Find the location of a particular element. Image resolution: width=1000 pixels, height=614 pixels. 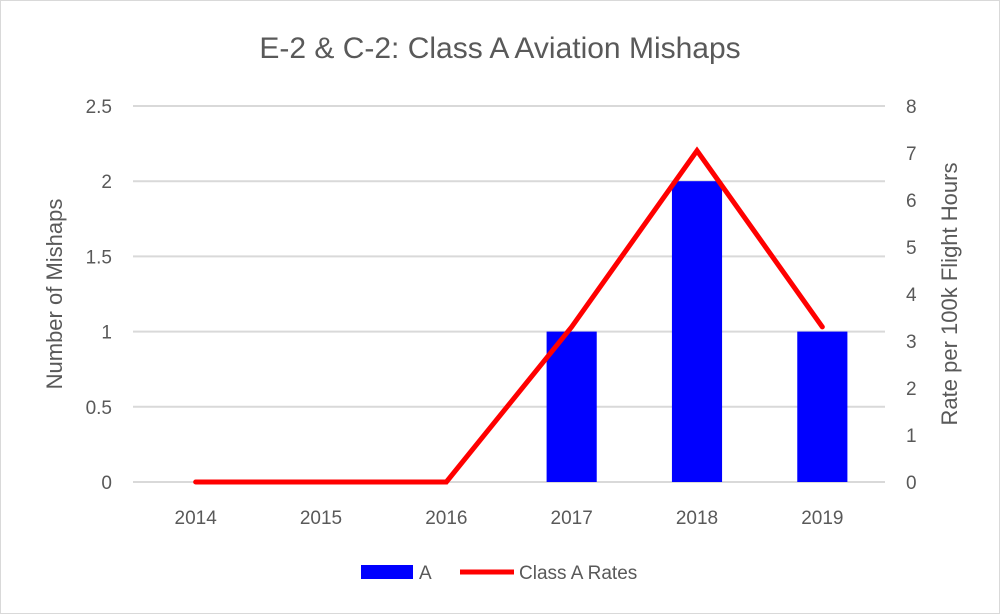

y-tick-label: 2.5 is located at coordinates (99, 107).